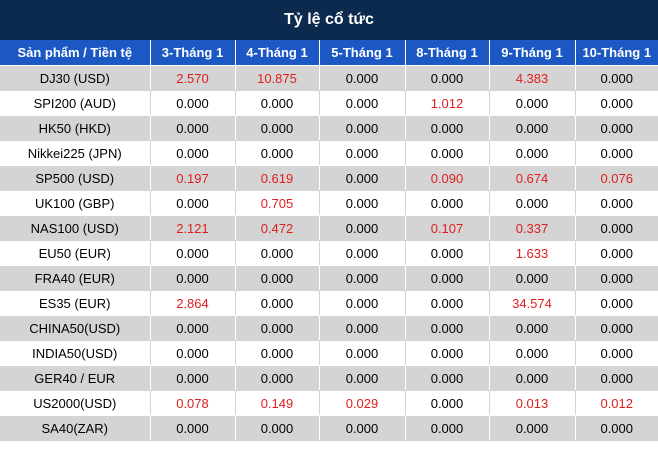  Describe the element at coordinates (192, 228) in the screenshot. I see `dividend-value-cell: 2.121` at that location.